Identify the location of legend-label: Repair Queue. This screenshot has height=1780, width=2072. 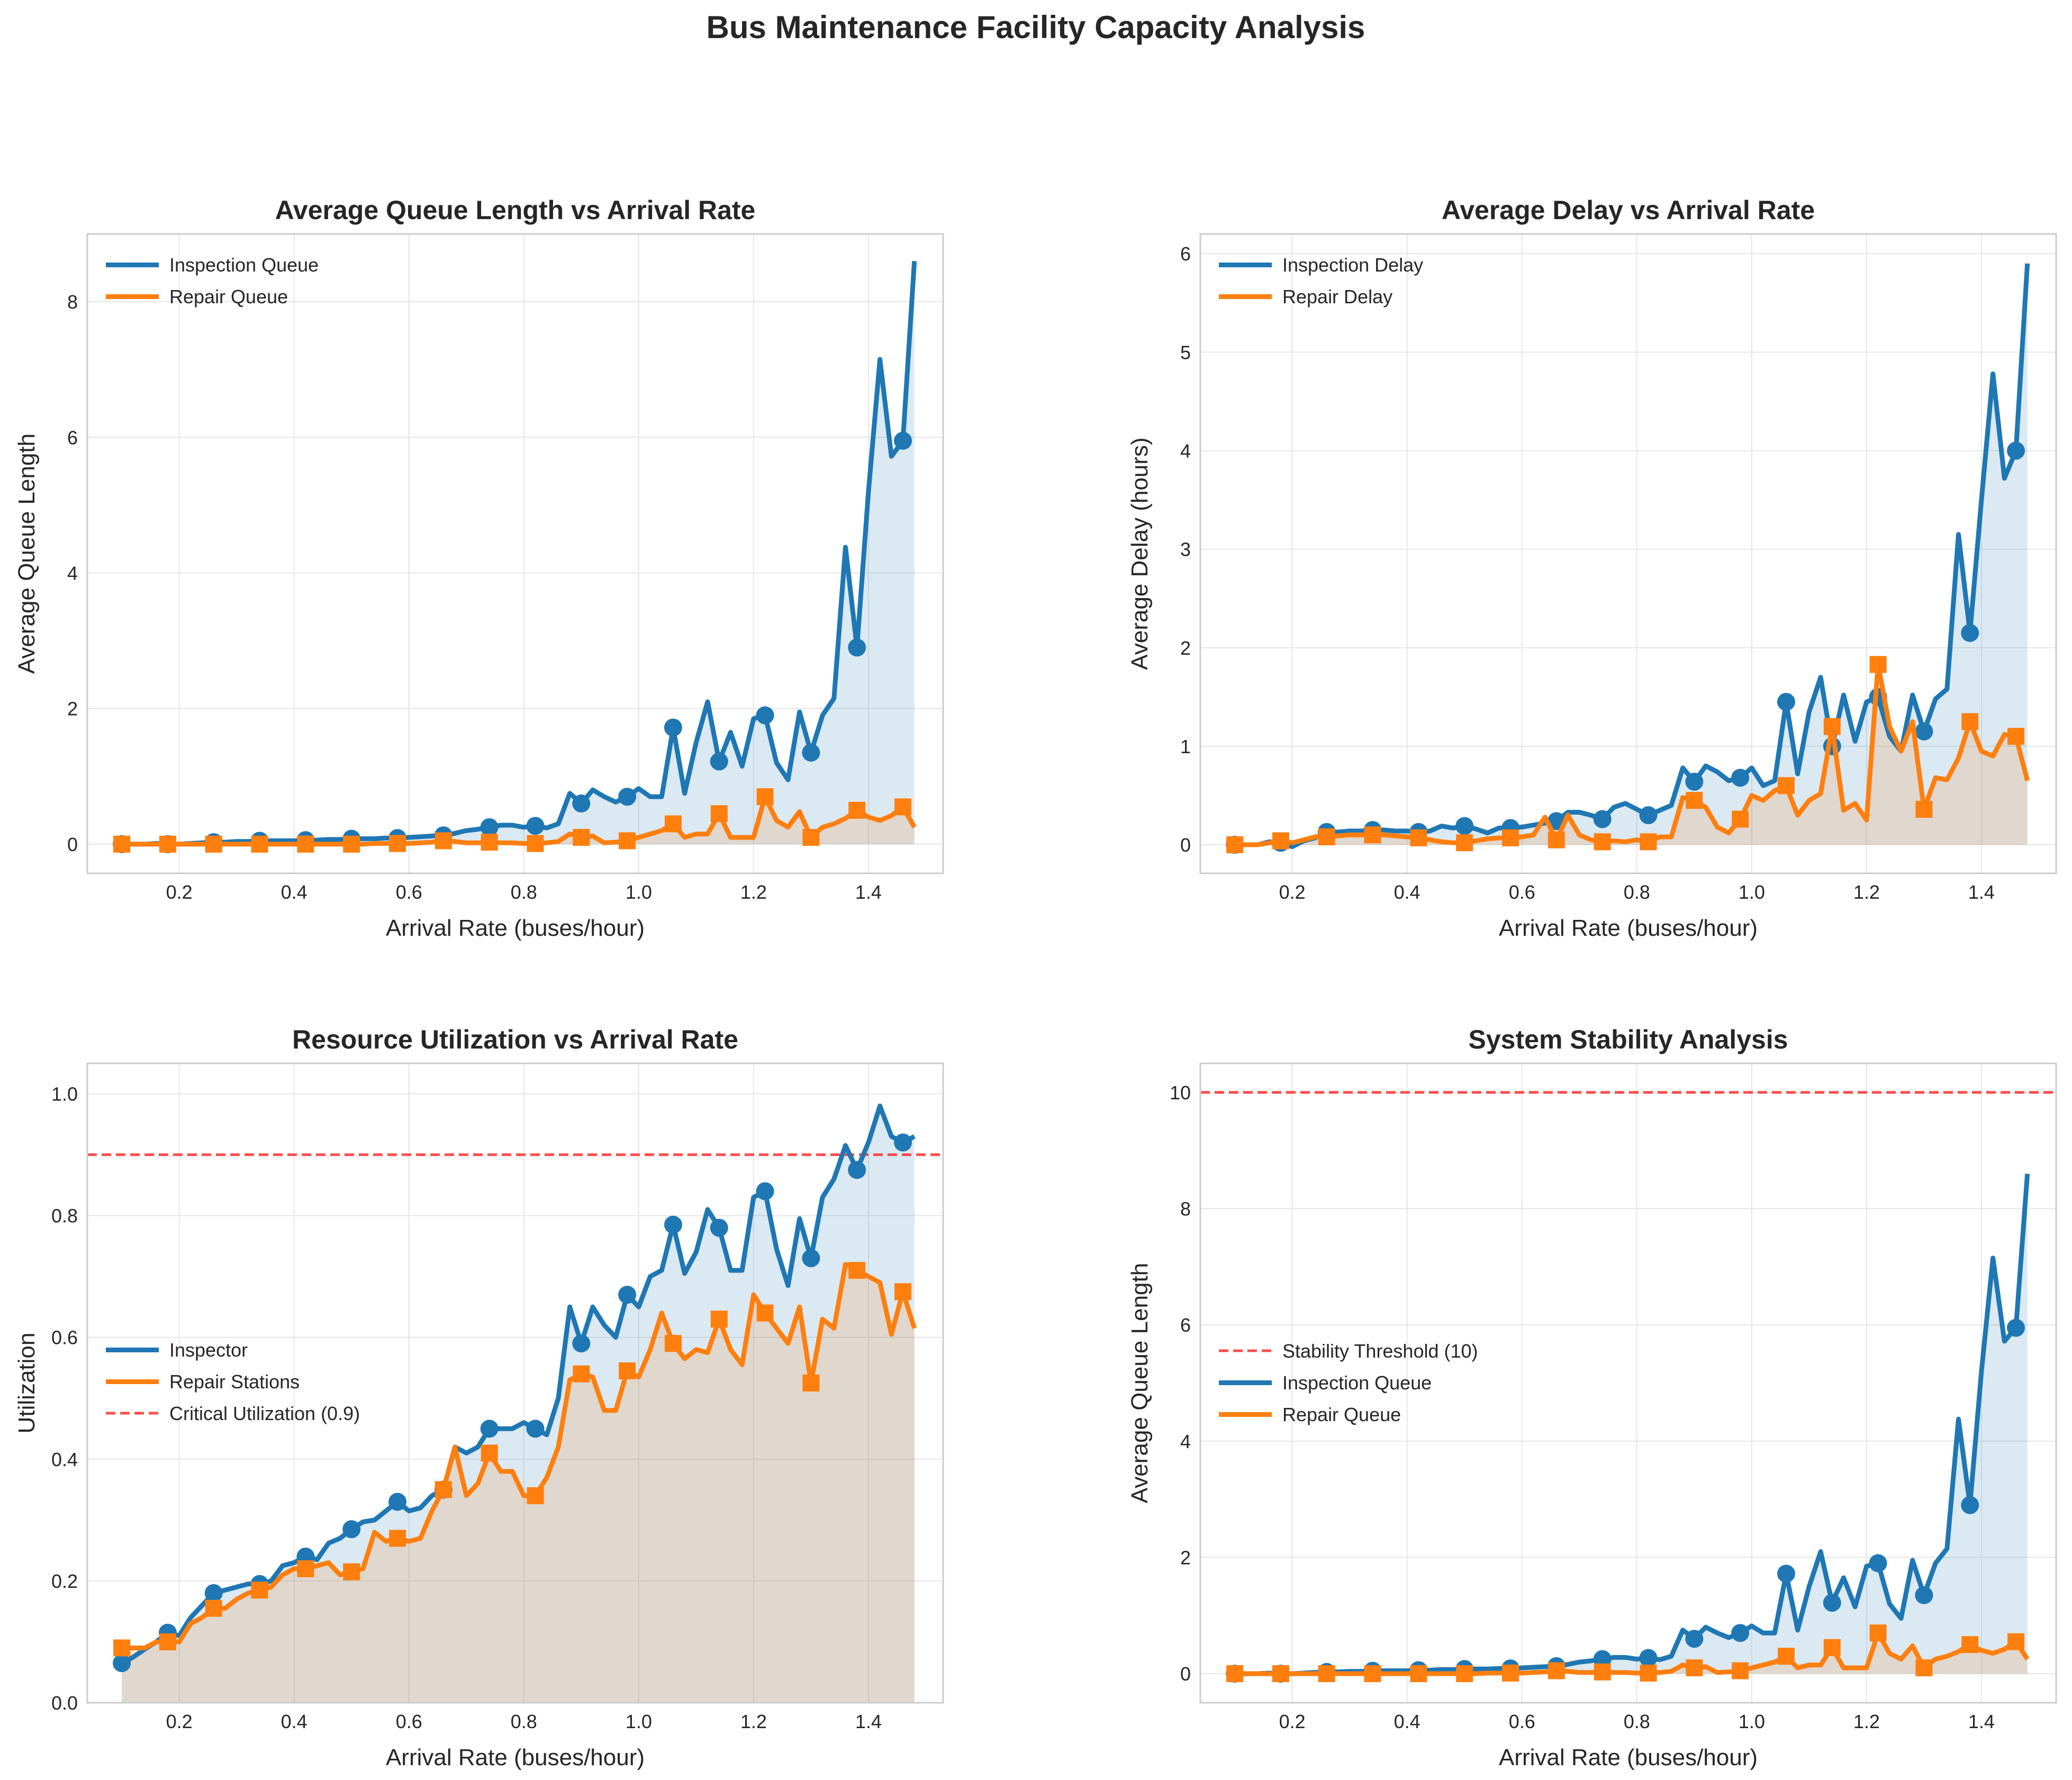
(1342, 1415).